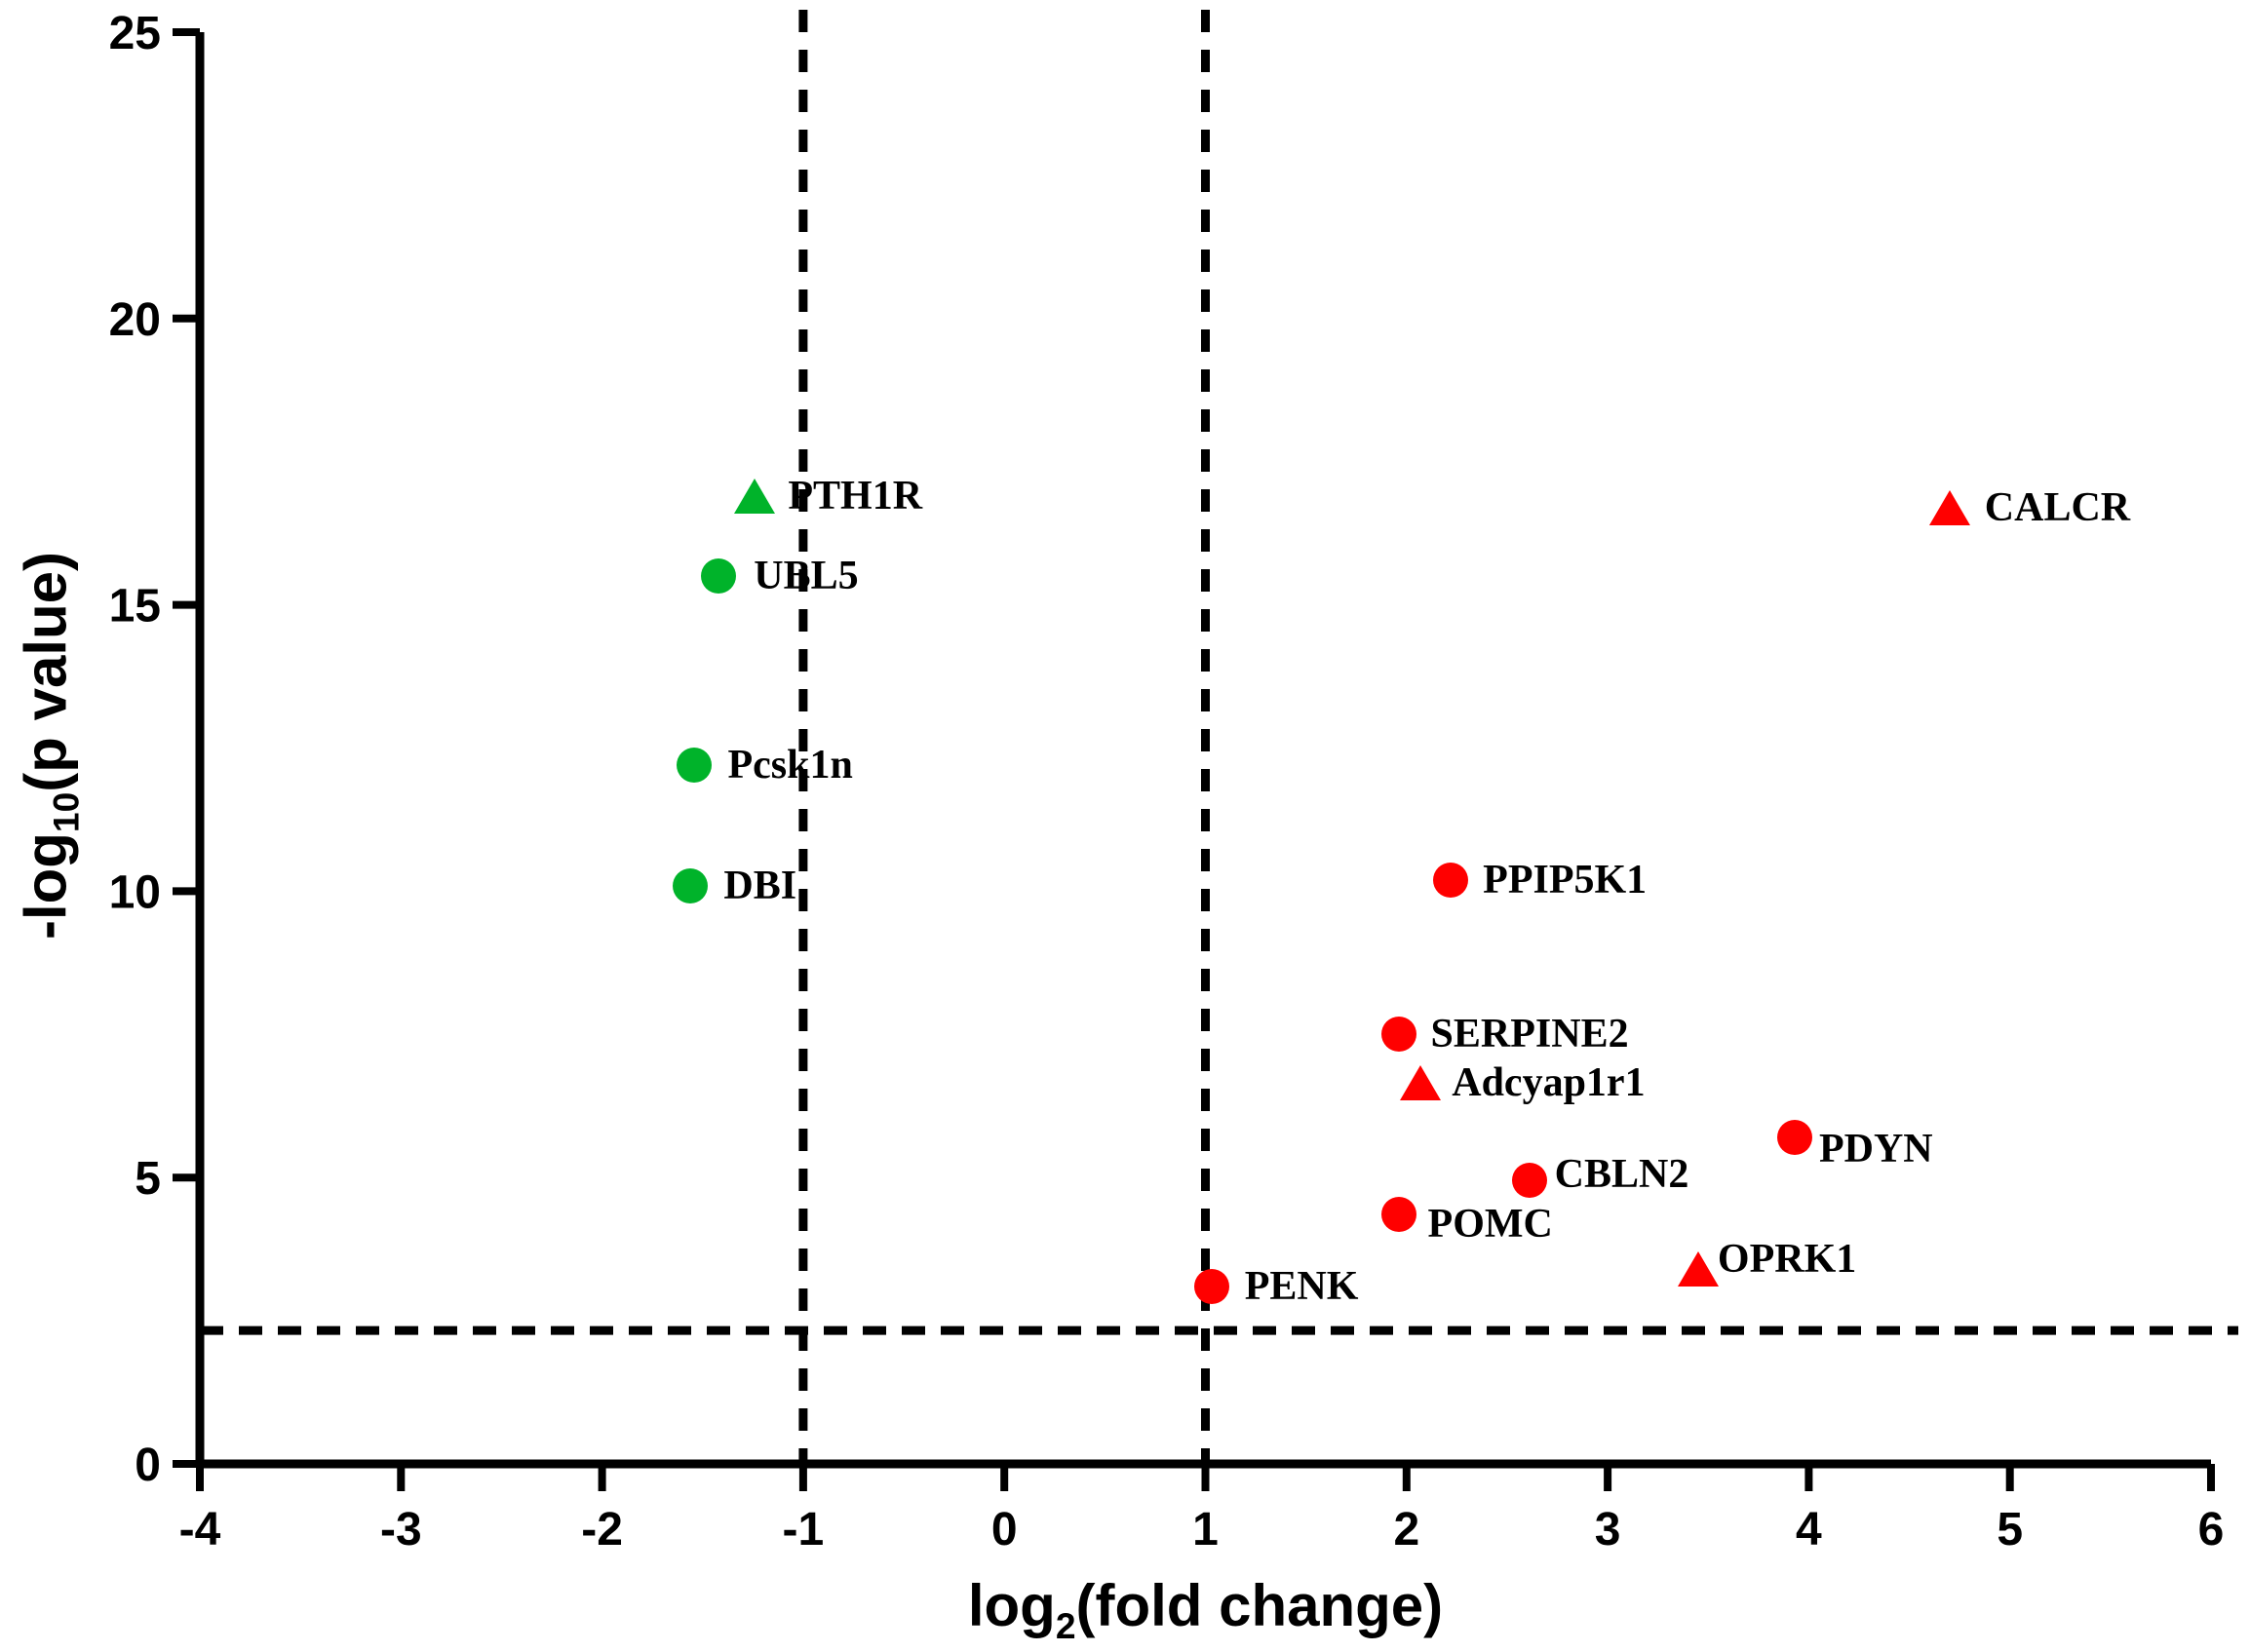 This screenshot has width=2250, height=1652. What do you see at coordinates (1205, 1530) in the screenshot?
I see `x-tick-label: 1` at bounding box center [1205, 1530].